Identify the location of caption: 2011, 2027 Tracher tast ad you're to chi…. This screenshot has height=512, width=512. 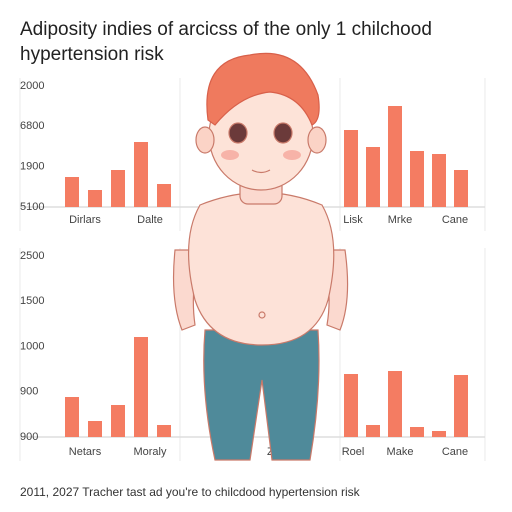
(190, 492).